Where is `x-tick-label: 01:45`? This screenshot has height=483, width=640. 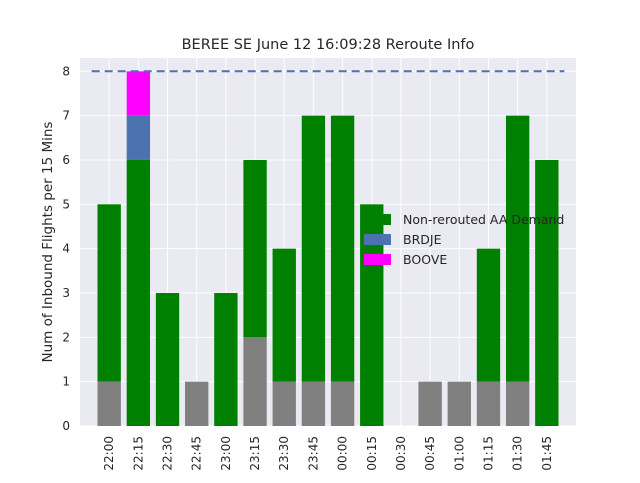 x-tick-label: 01:45 is located at coordinates (547, 453).